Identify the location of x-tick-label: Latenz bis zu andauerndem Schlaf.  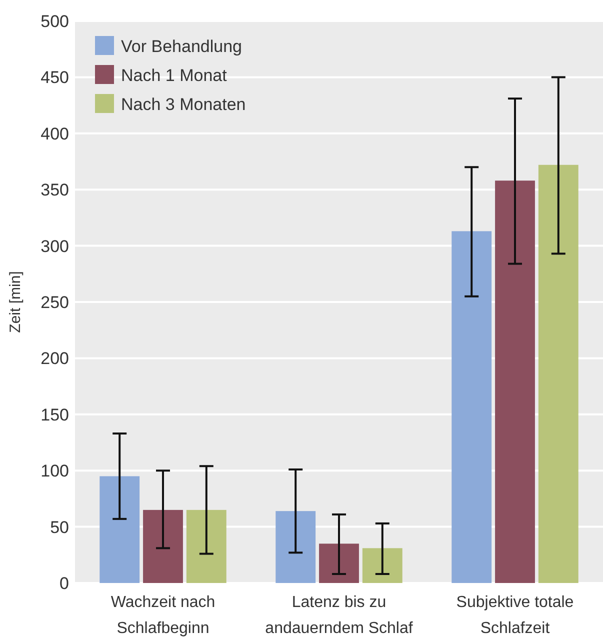
(339, 615).